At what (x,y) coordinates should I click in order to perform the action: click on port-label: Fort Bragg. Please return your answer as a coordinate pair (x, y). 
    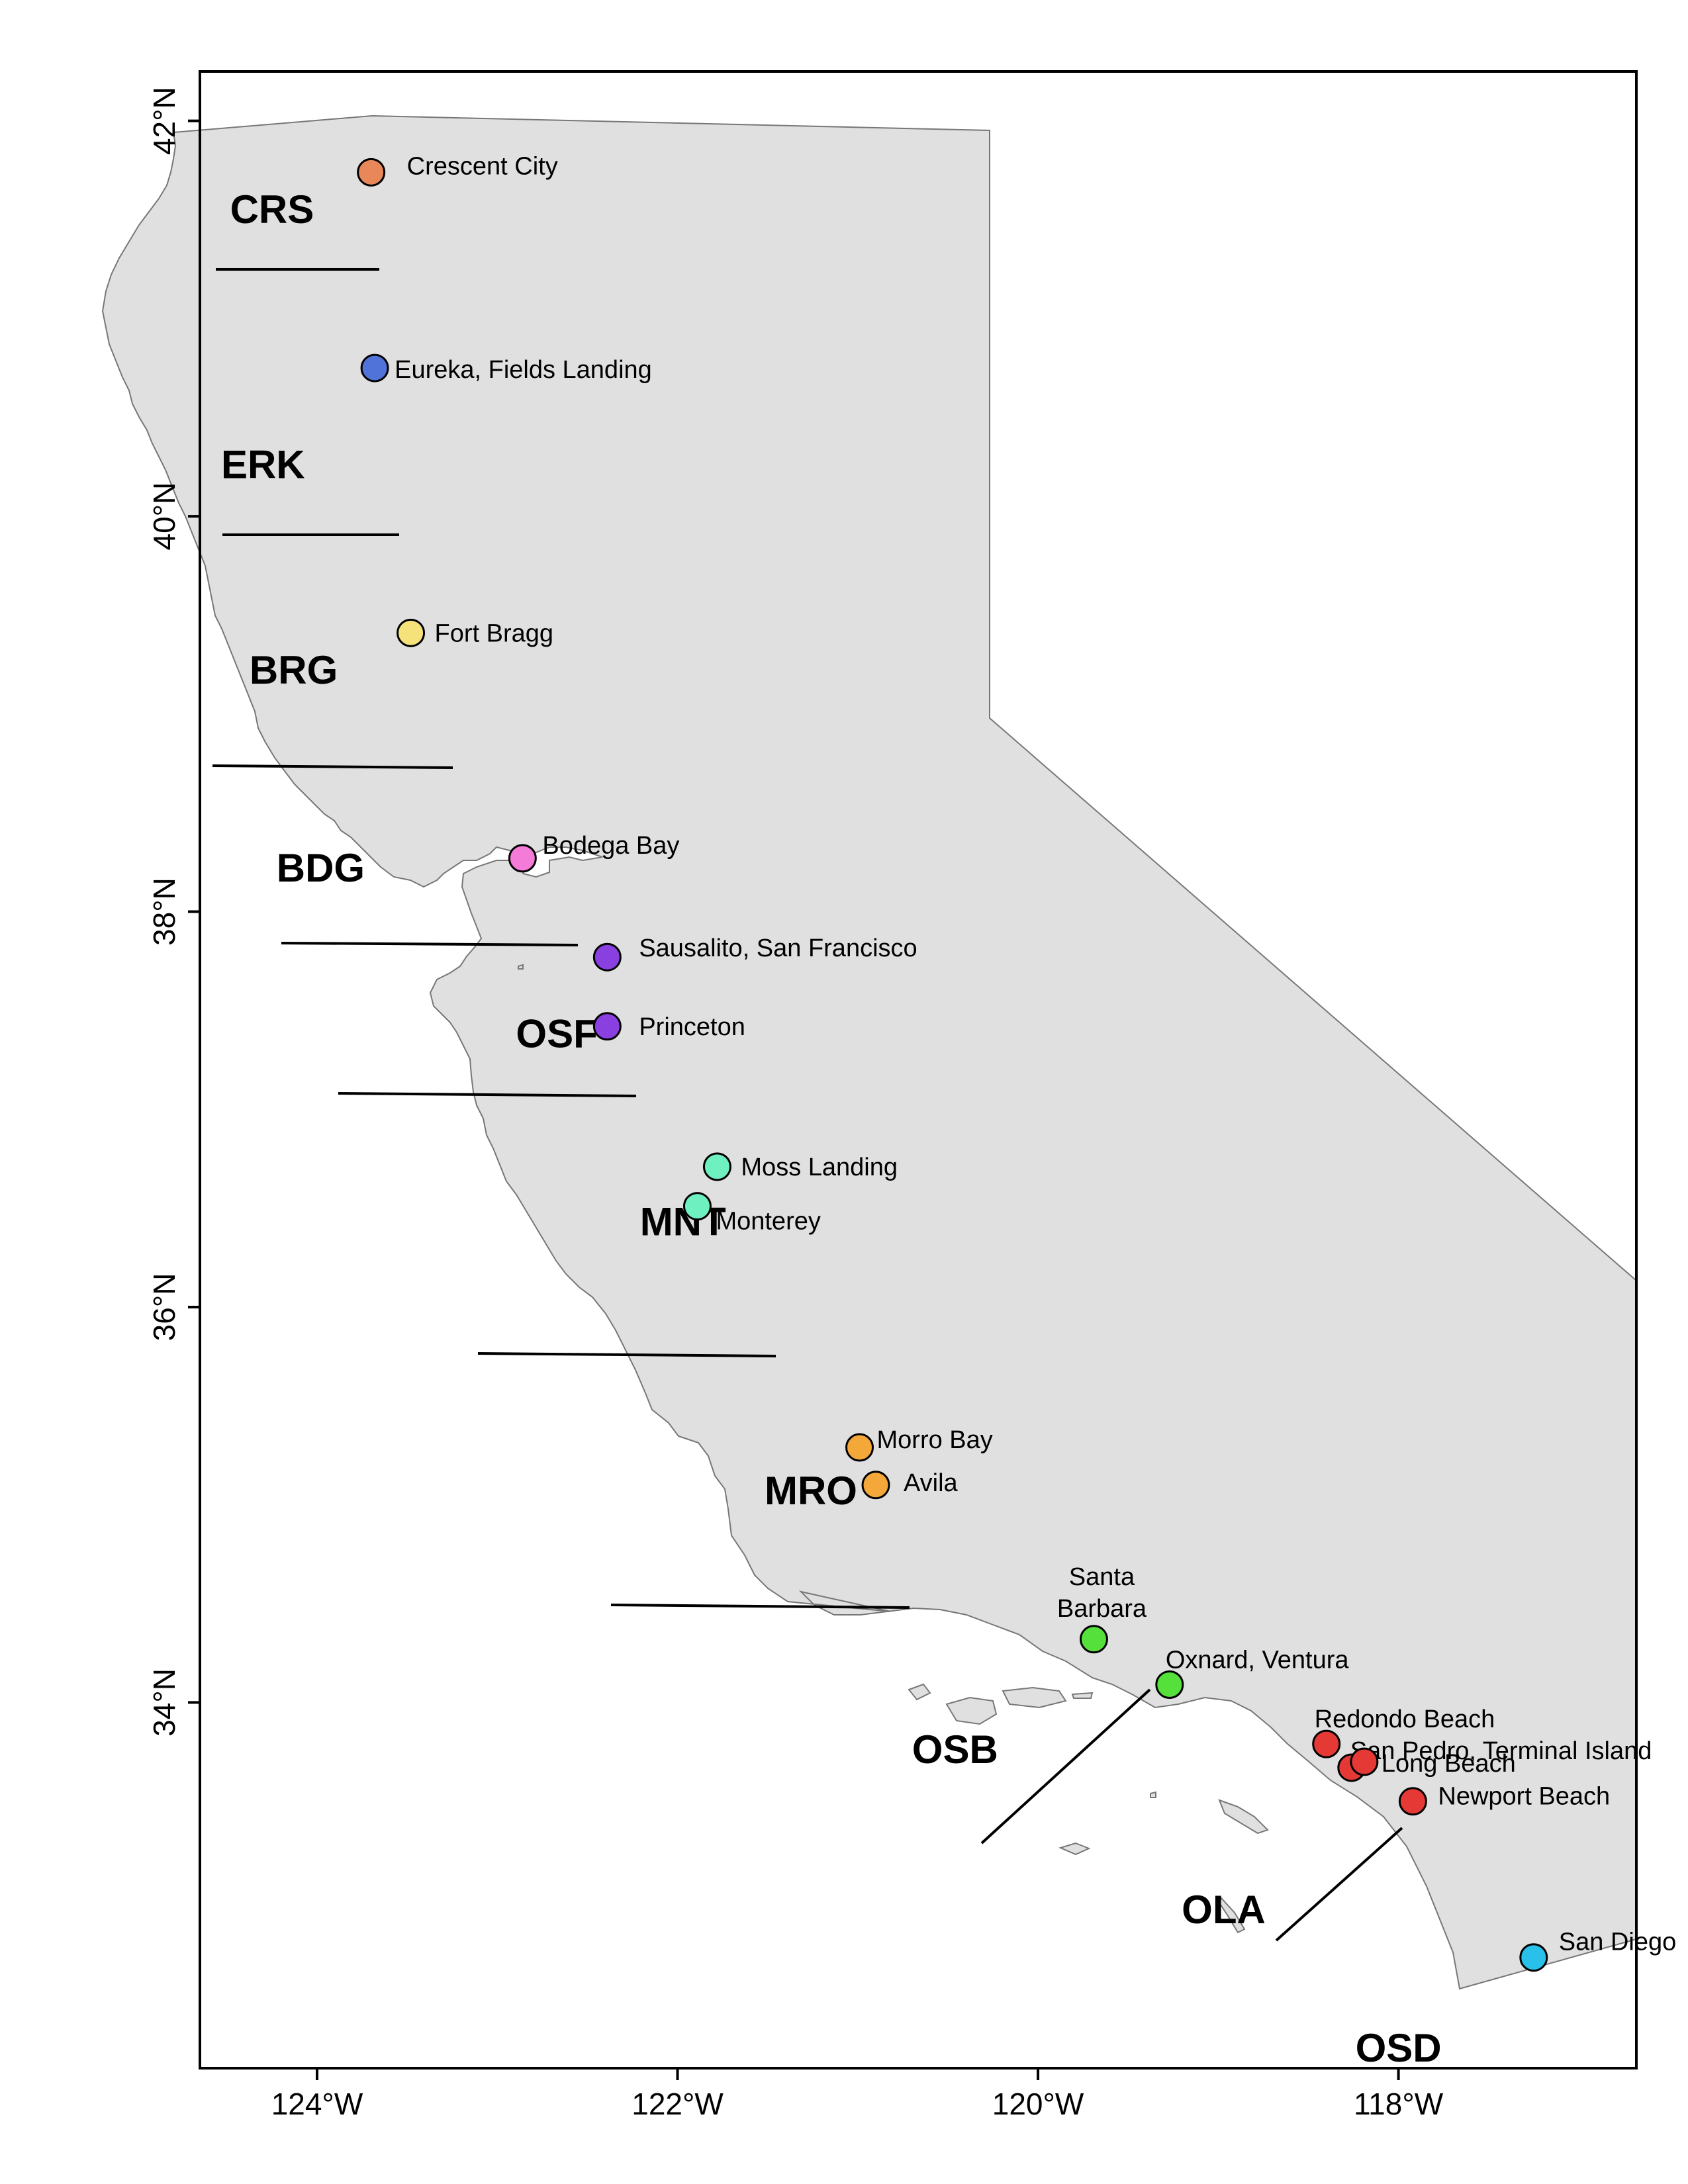
    Looking at the image, I should click on (494, 633).